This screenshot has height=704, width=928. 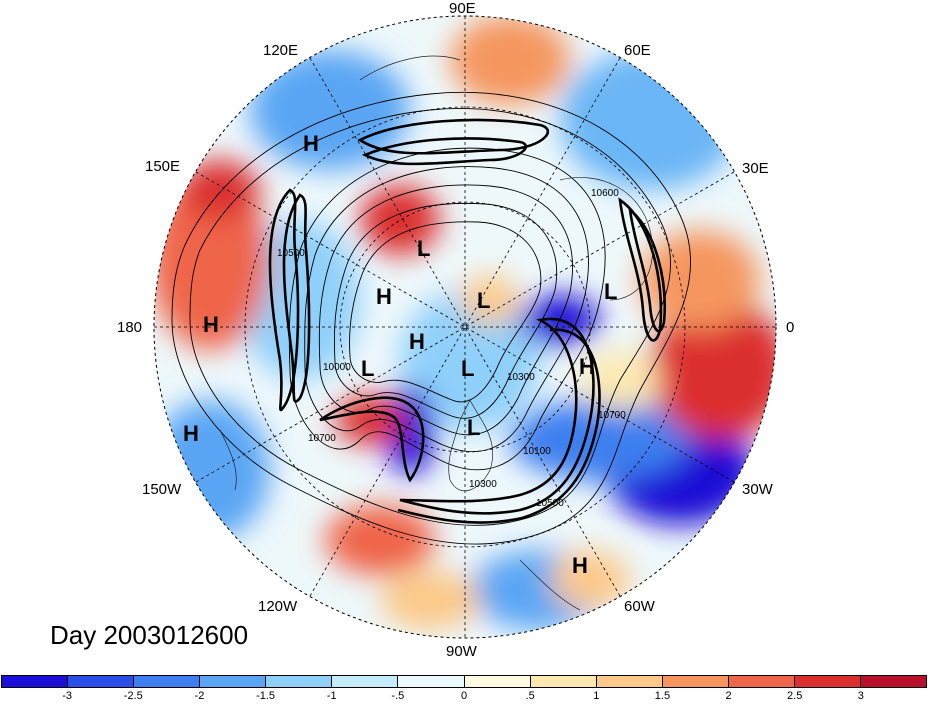 What do you see at coordinates (728, 696) in the screenshot?
I see `colorbar-tick-label: 2` at bounding box center [728, 696].